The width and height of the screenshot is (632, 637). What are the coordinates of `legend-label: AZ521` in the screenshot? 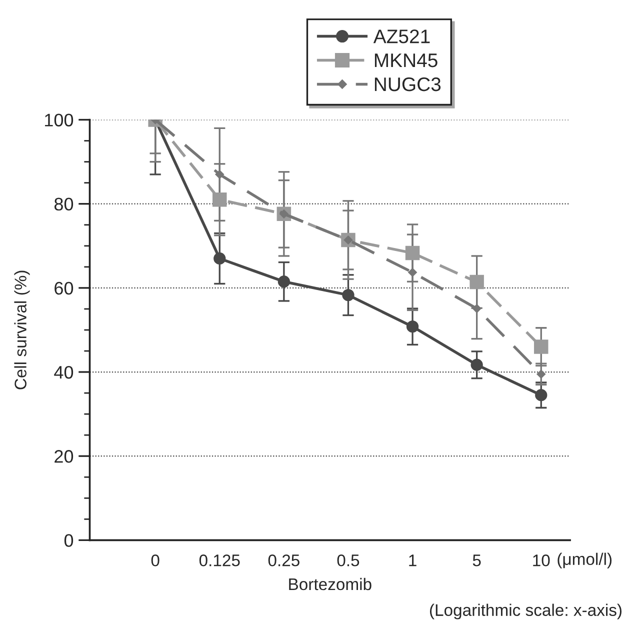 It's located at (401, 37).